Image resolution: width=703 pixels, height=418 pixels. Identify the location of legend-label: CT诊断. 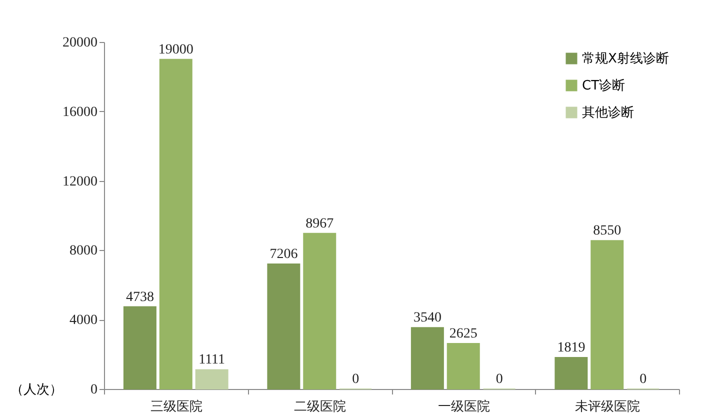
(604, 86).